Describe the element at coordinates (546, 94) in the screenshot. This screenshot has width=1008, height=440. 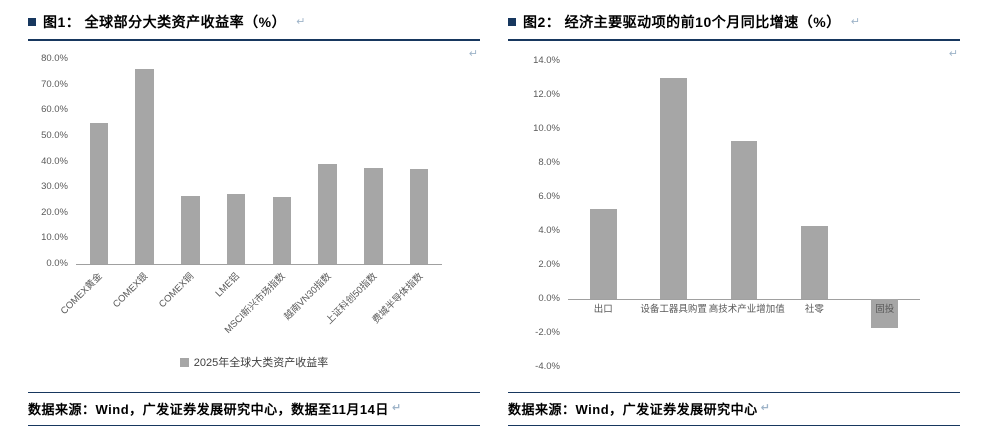
I see `y-axis-tick-label: 12.0%` at that location.